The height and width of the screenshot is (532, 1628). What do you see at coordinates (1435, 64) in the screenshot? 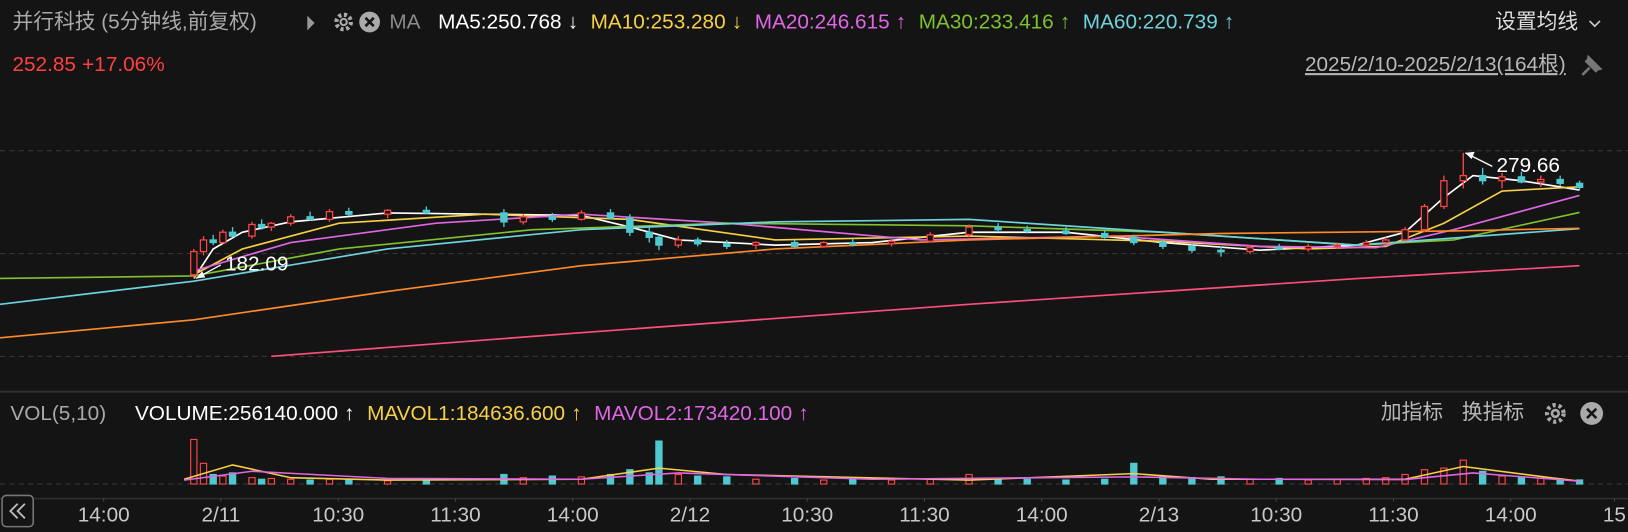
I see `date-range: 2025/2/10-2025/2/13(164根)` at bounding box center [1435, 64].